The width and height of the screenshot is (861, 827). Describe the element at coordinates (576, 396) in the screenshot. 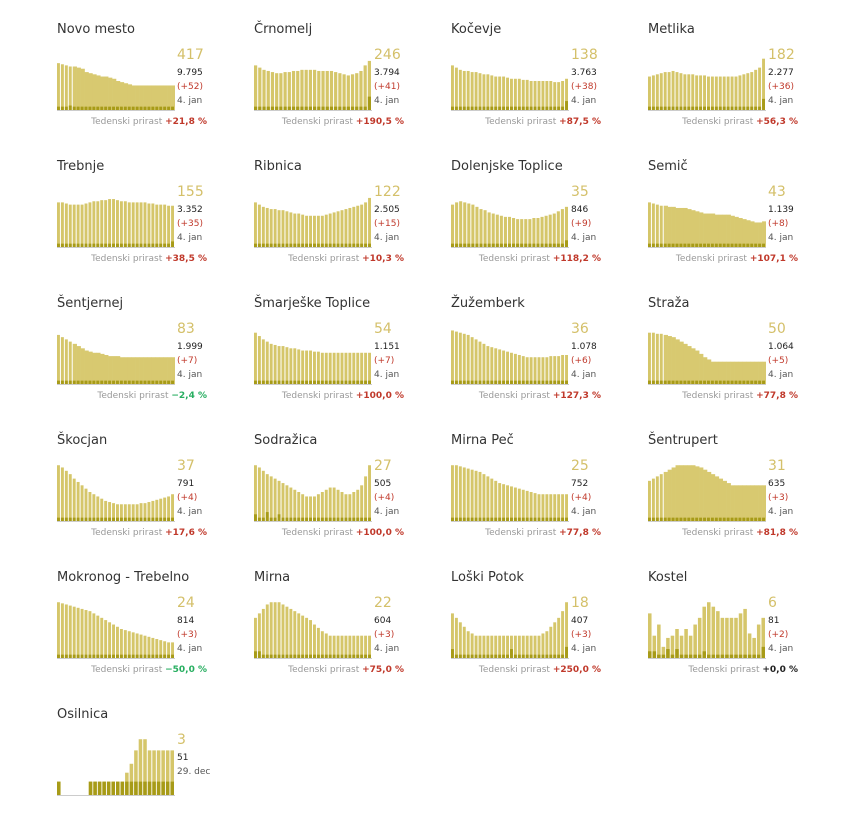

I see `weekly-growth-value: +127,3 %` at that location.